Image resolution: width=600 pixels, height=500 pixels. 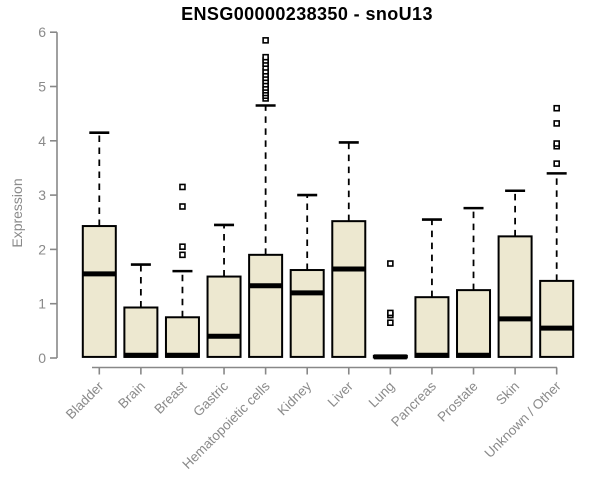 What do you see at coordinates (210, 398) in the screenshot?
I see `x-tick-label: Gastric` at bounding box center [210, 398].